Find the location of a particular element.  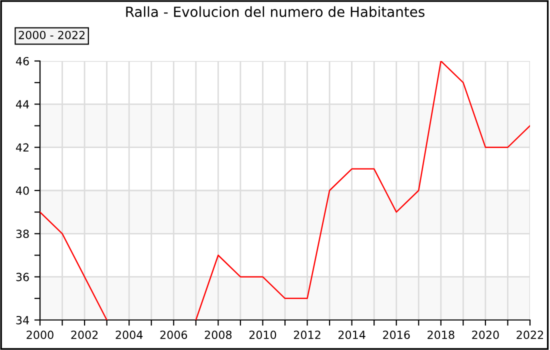

x-tick-label: 2006 is located at coordinates (174, 335).